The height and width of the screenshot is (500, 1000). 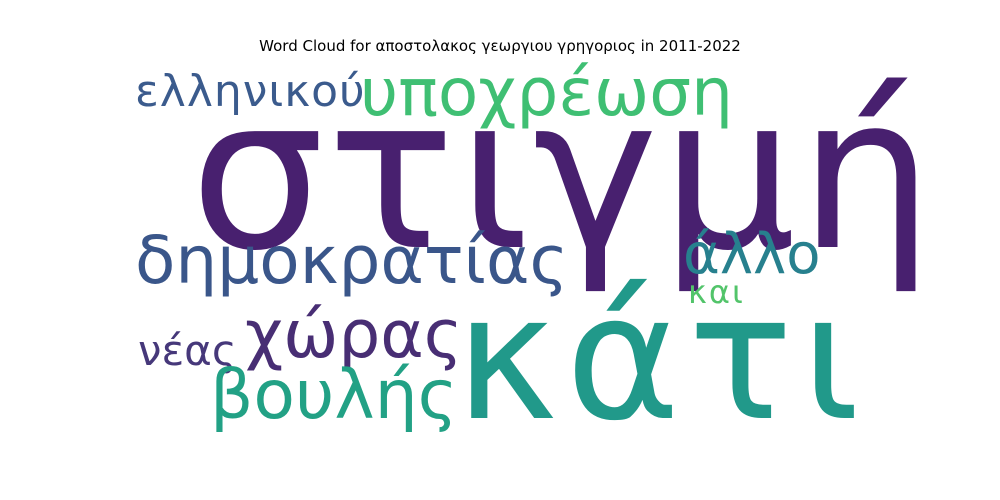 What do you see at coordinates (752, 254) in the screenshot?
I see `word-allo: άλλο` at bounding box center [752, 254].